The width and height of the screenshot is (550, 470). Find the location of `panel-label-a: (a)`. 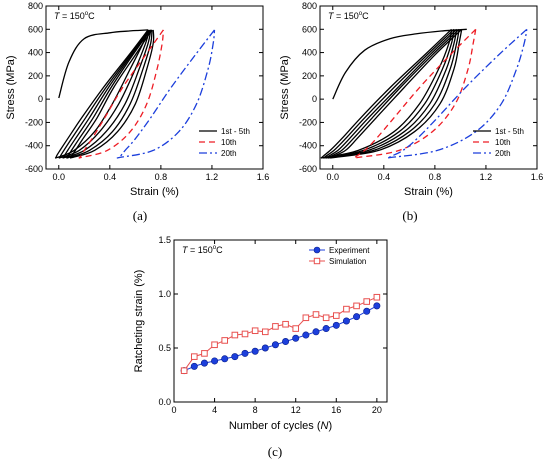

panel-label-a: (a) is located at coordinates (140, 215).